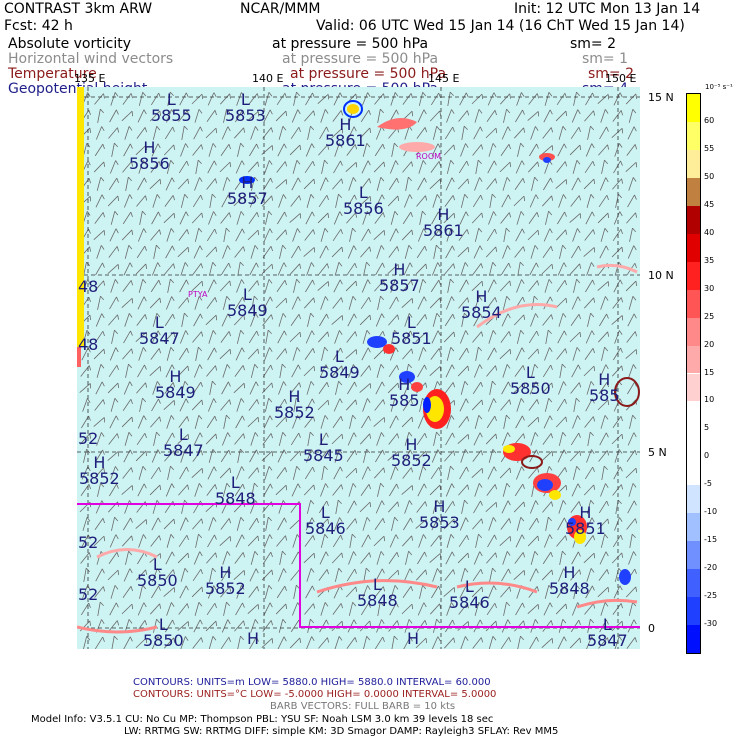  What do you see at coordinates (709, 316) in the screenshot?
I see `colorbar-tick-label: 25` at bounding box center [709, 316].